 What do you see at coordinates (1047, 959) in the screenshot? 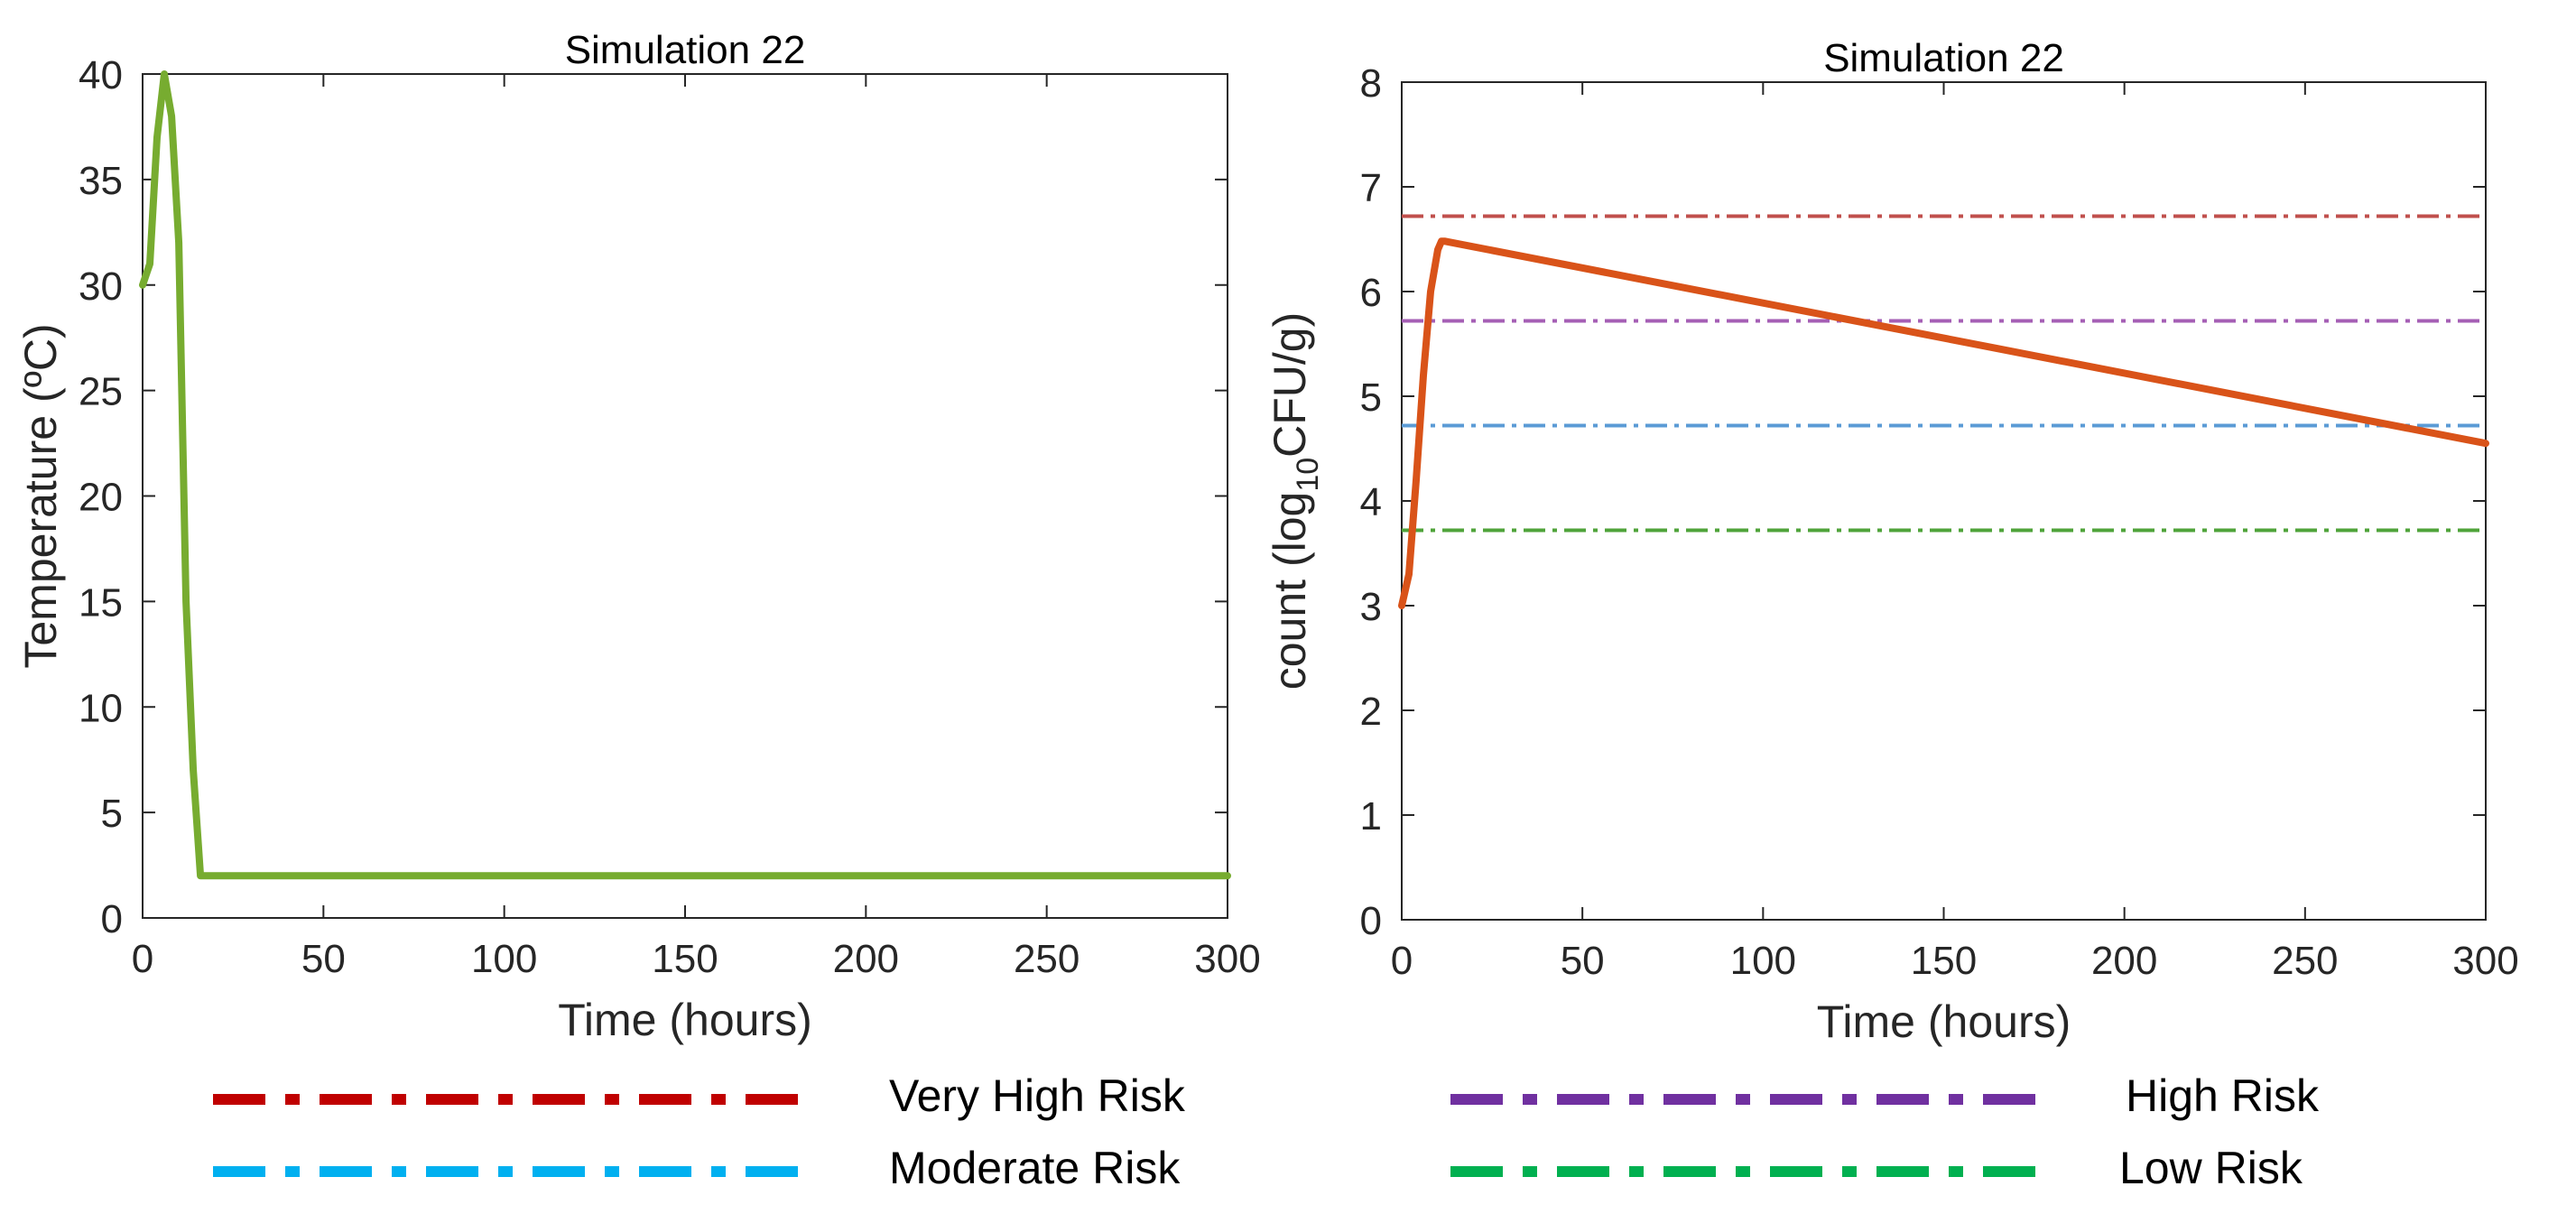
I see `temp-x-tick-label: 250` at bounding box center [1047, 959].